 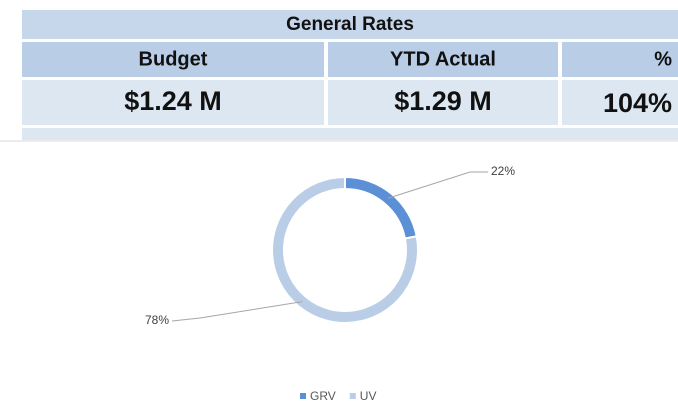 I want to click on data-text: $1.24 M, so click(x=173, y=101).